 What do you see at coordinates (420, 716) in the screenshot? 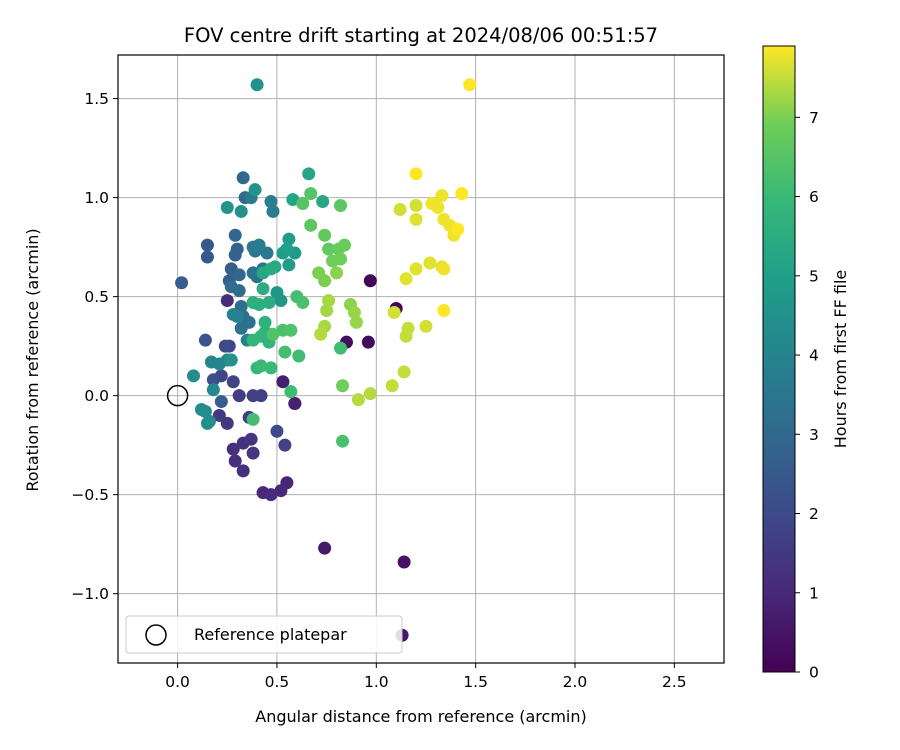
I see `x-axis-label: Angular distance from reference (arcmin)` at bounding box center [420, 716].